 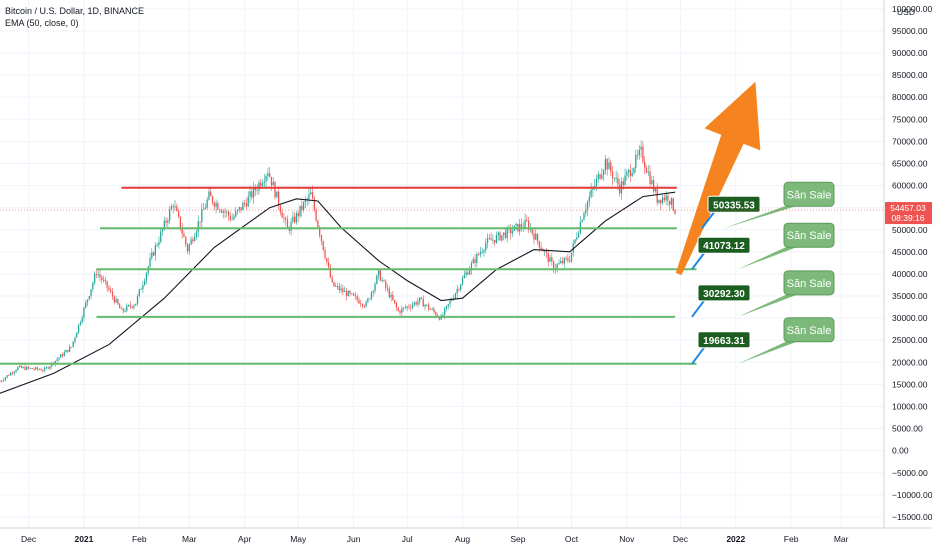 What do you see at coordinates (910, 318) in the screenshot?
I see `price-tick-label: 30000.00` at bounding box center [910, 318].